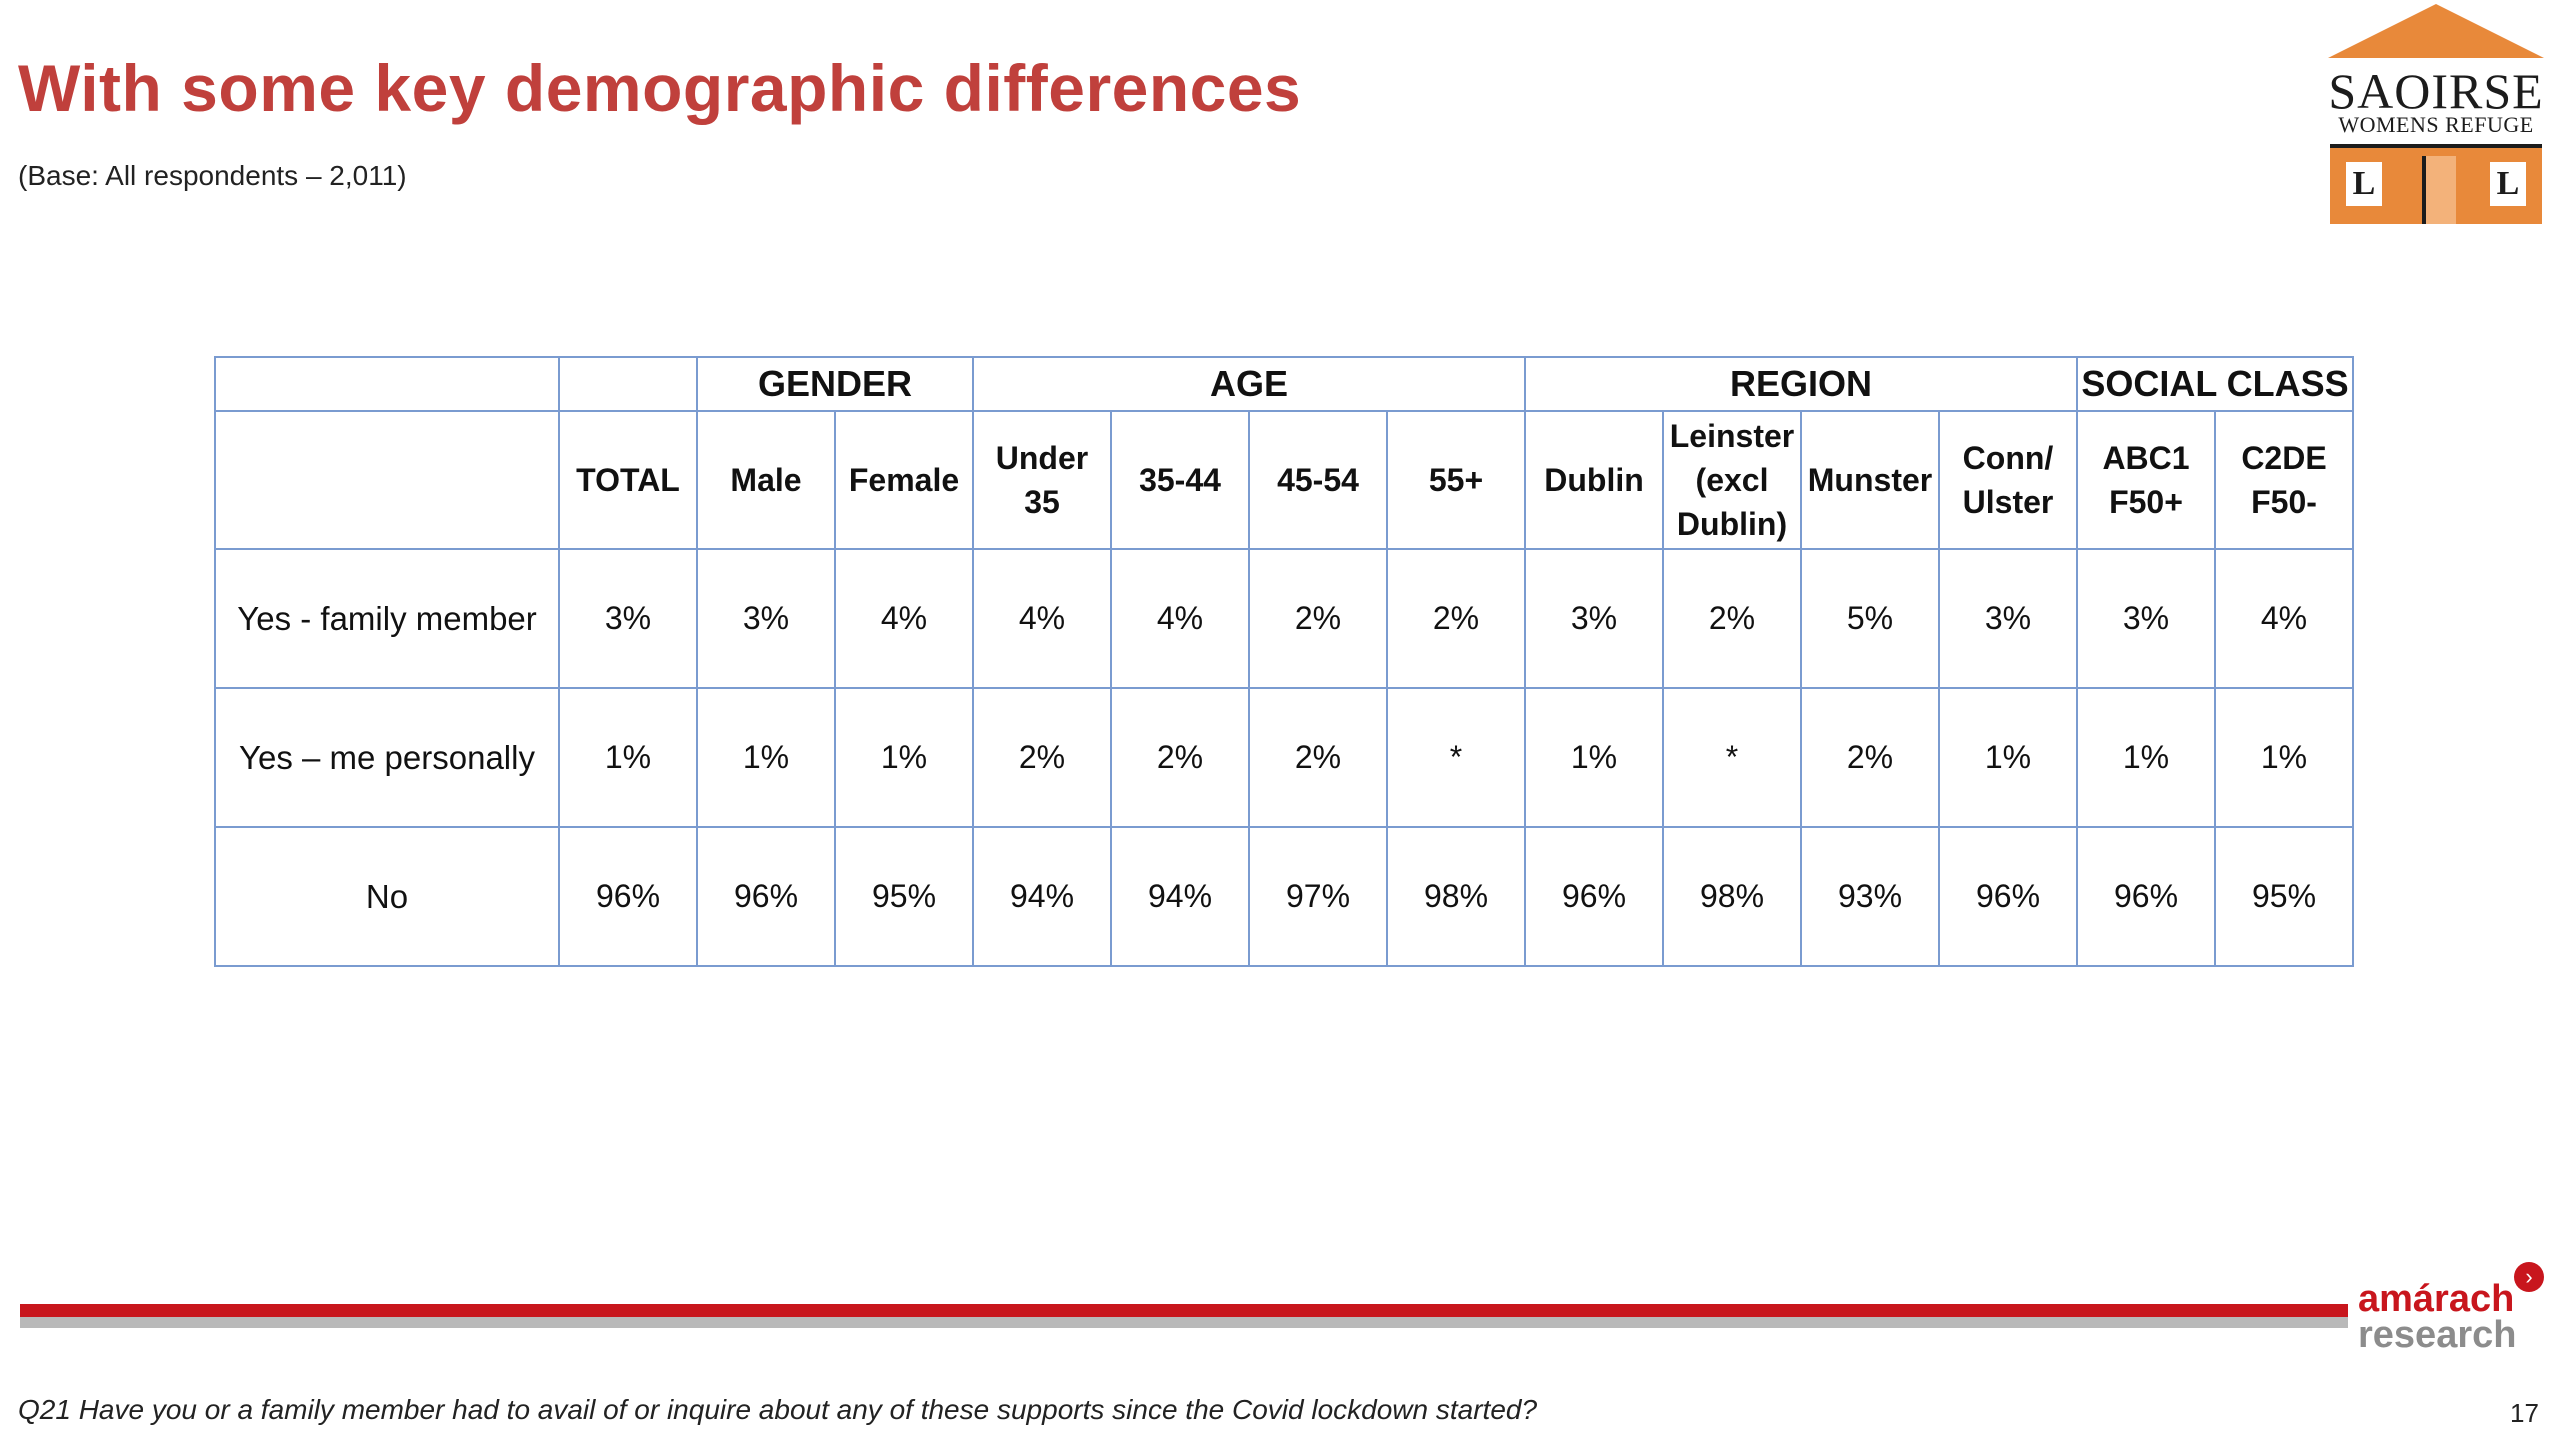  What do you see at coordinates (1042, 480) in the screenshot?
I see `column-header: Under 35` at bounding box center [1042, 480].